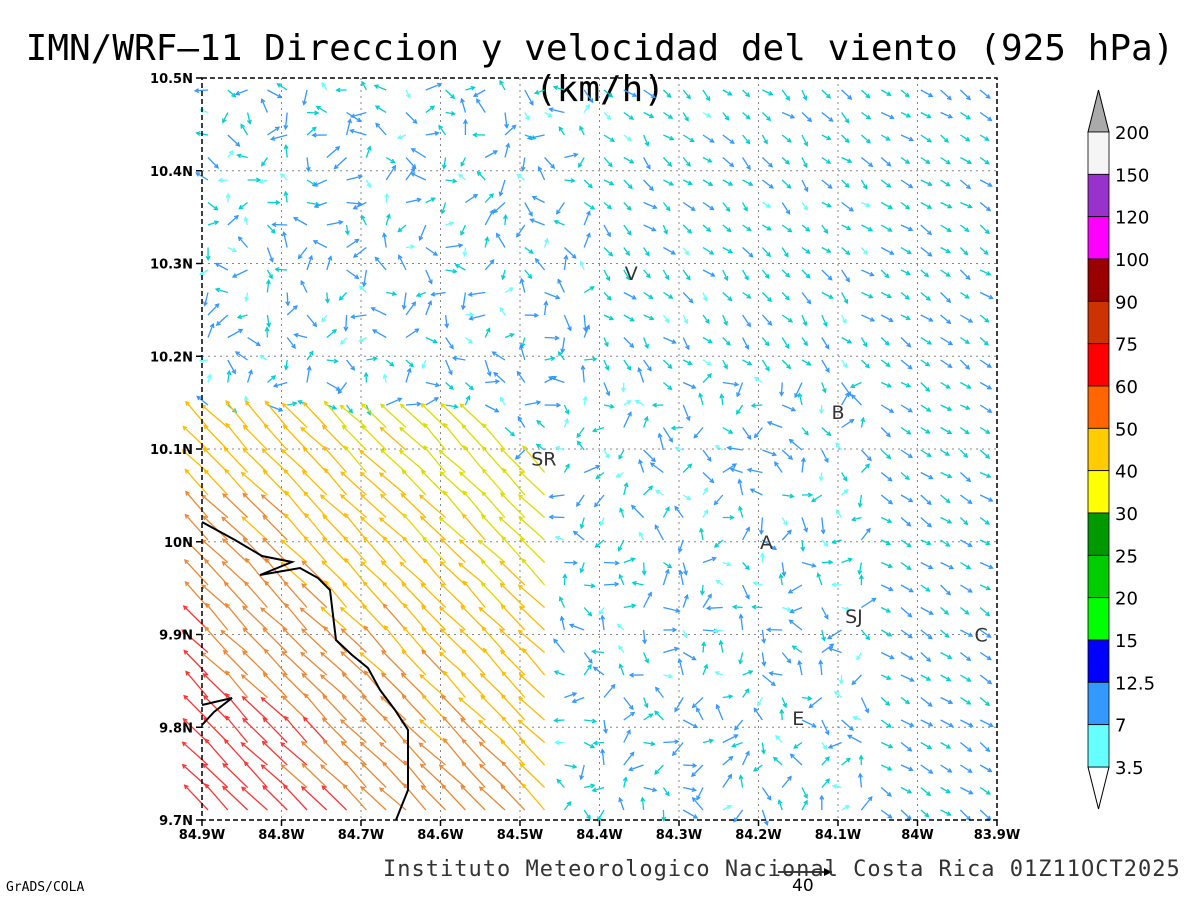  What do you see at coordinates (766, 543) in the screenshot?
I see `place-label: A` at bounding box center [766, 543].